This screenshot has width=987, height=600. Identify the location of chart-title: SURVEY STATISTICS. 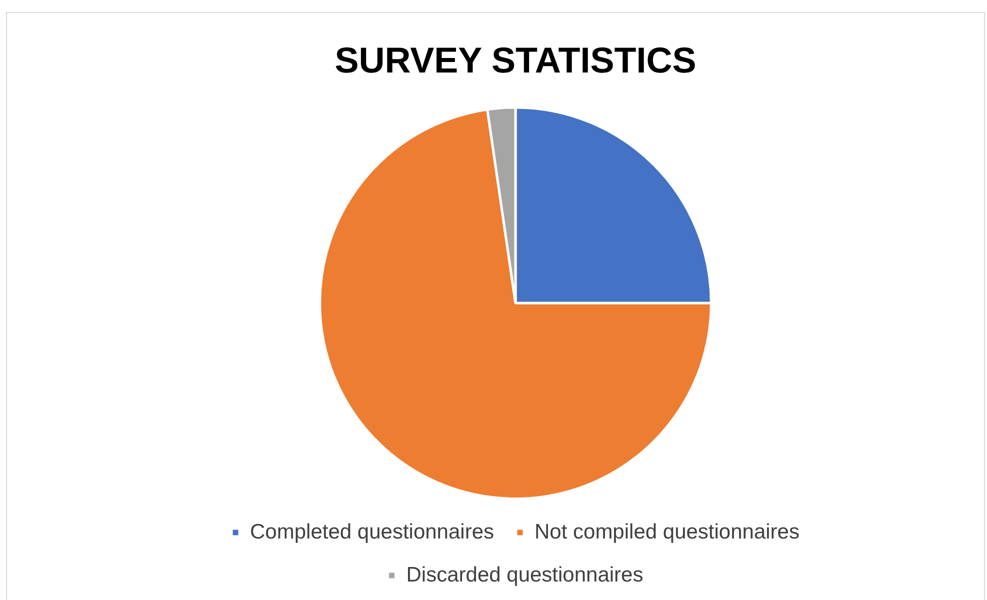
(515, 60).